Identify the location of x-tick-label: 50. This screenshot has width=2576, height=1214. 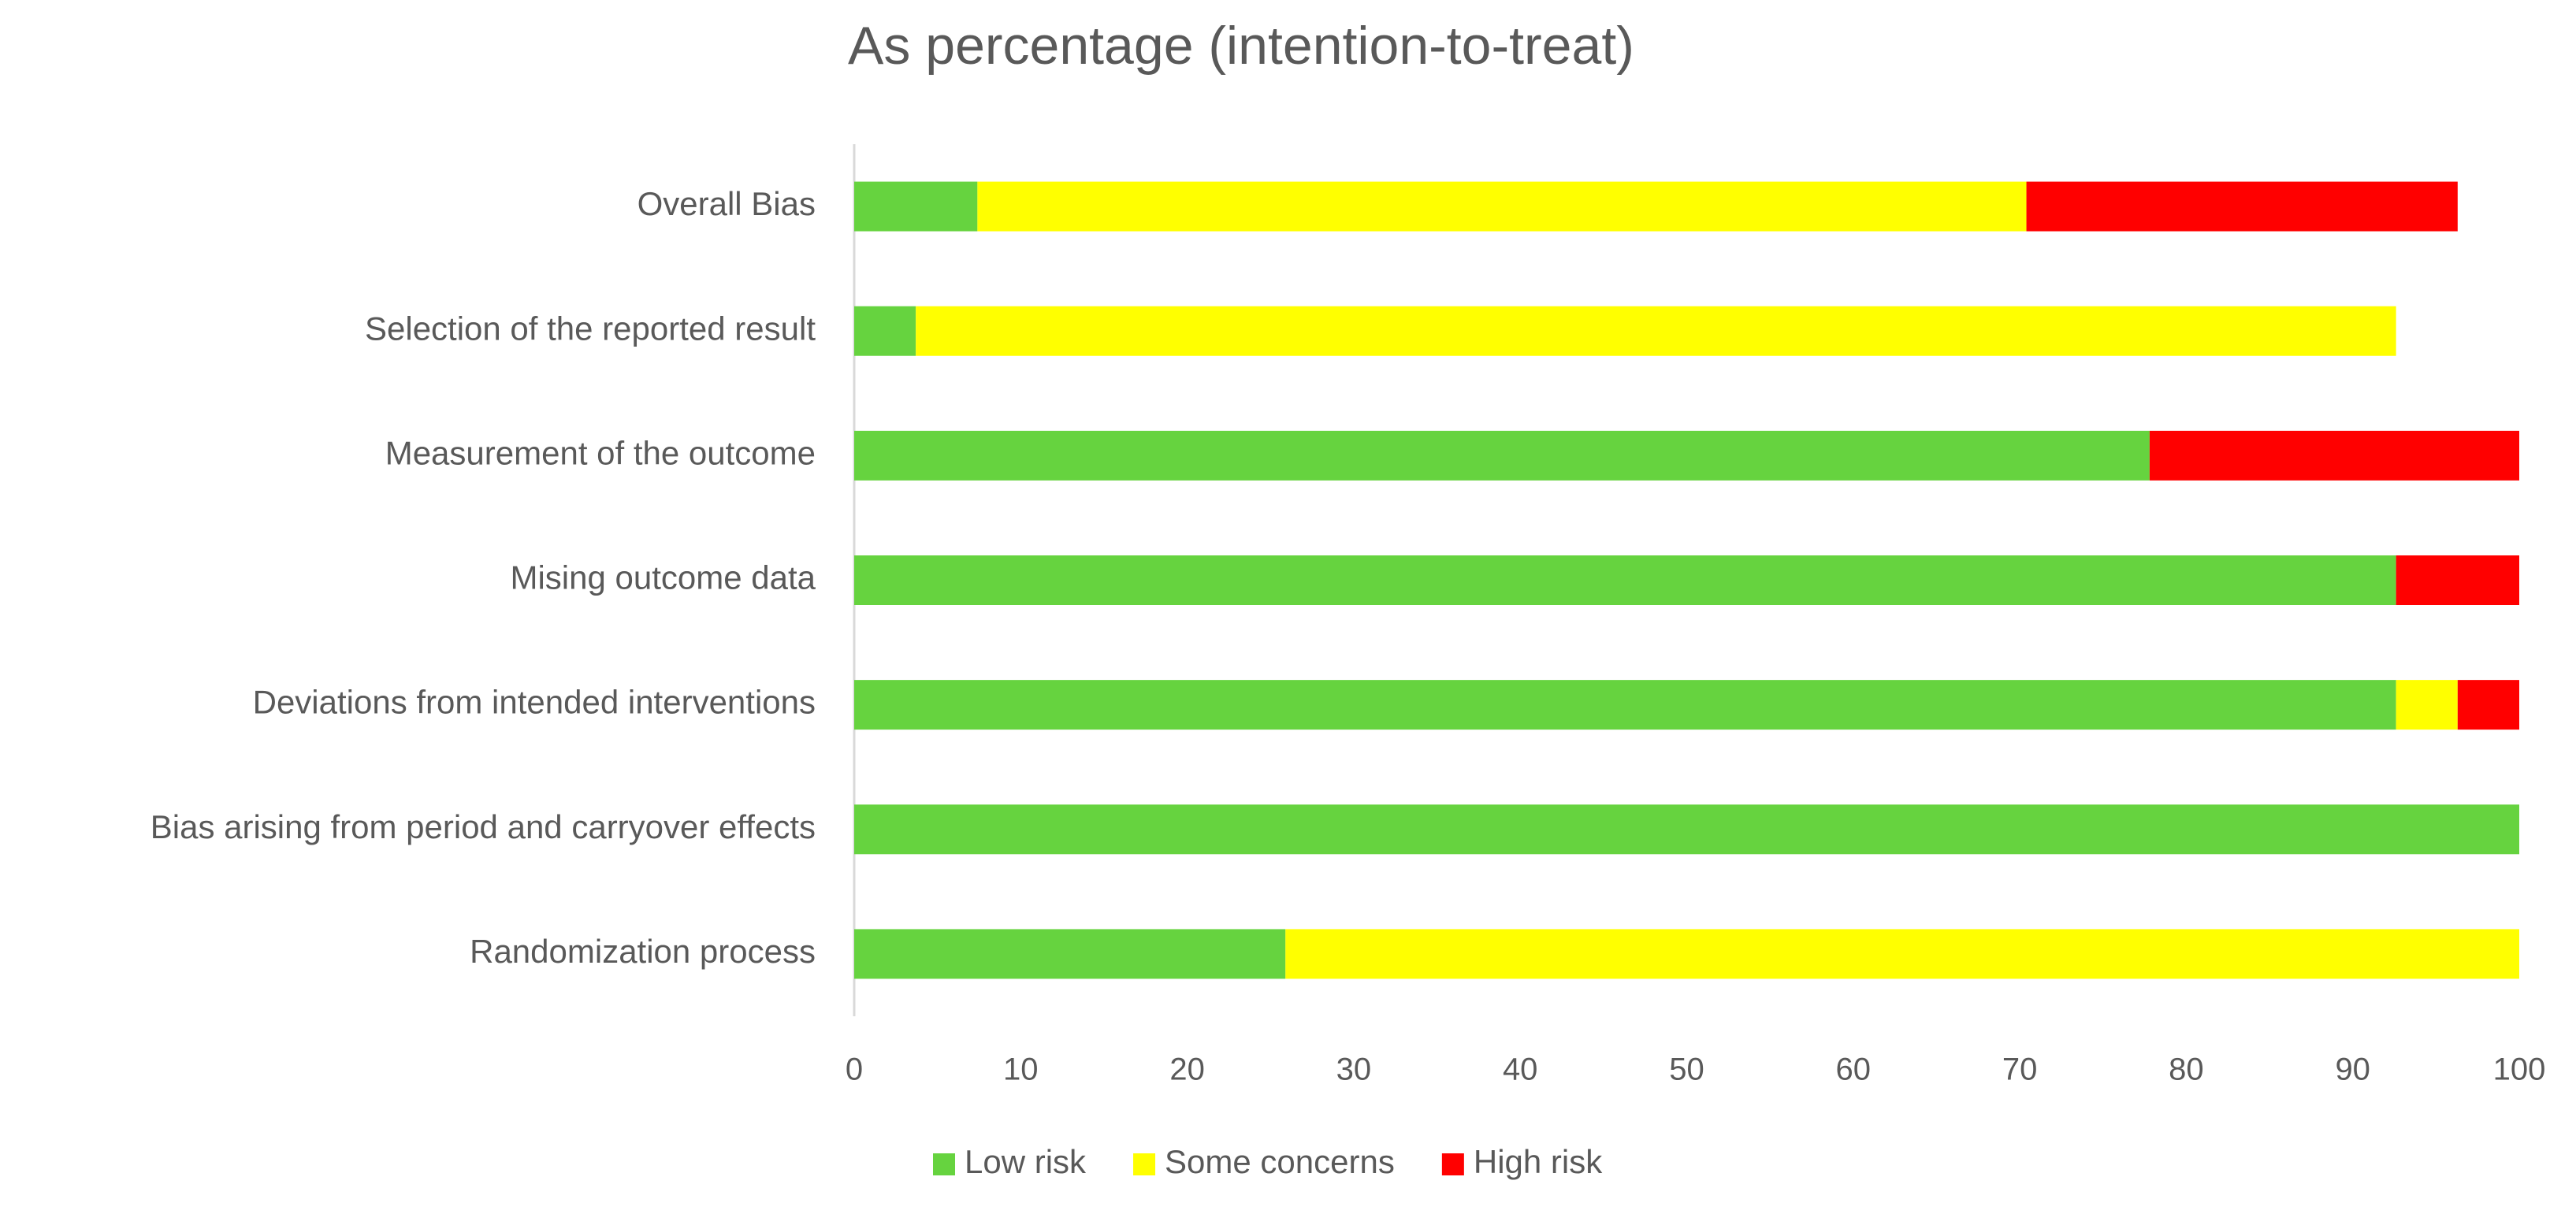
(1686, 1070).